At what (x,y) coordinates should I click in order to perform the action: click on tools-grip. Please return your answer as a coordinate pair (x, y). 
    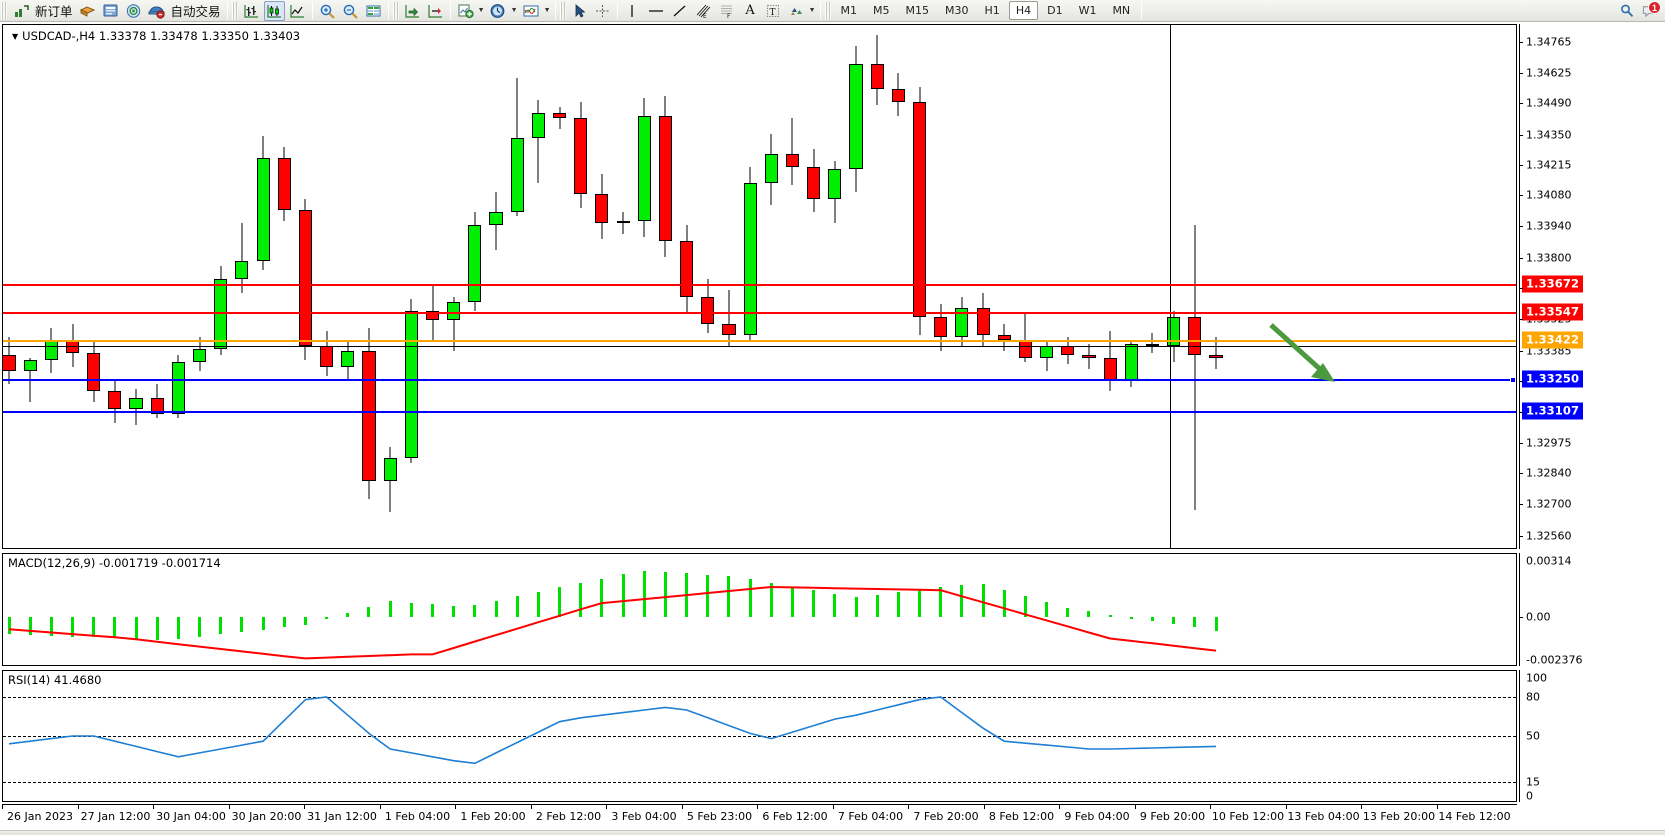
    Looking at the image, I should click on (562, 10).